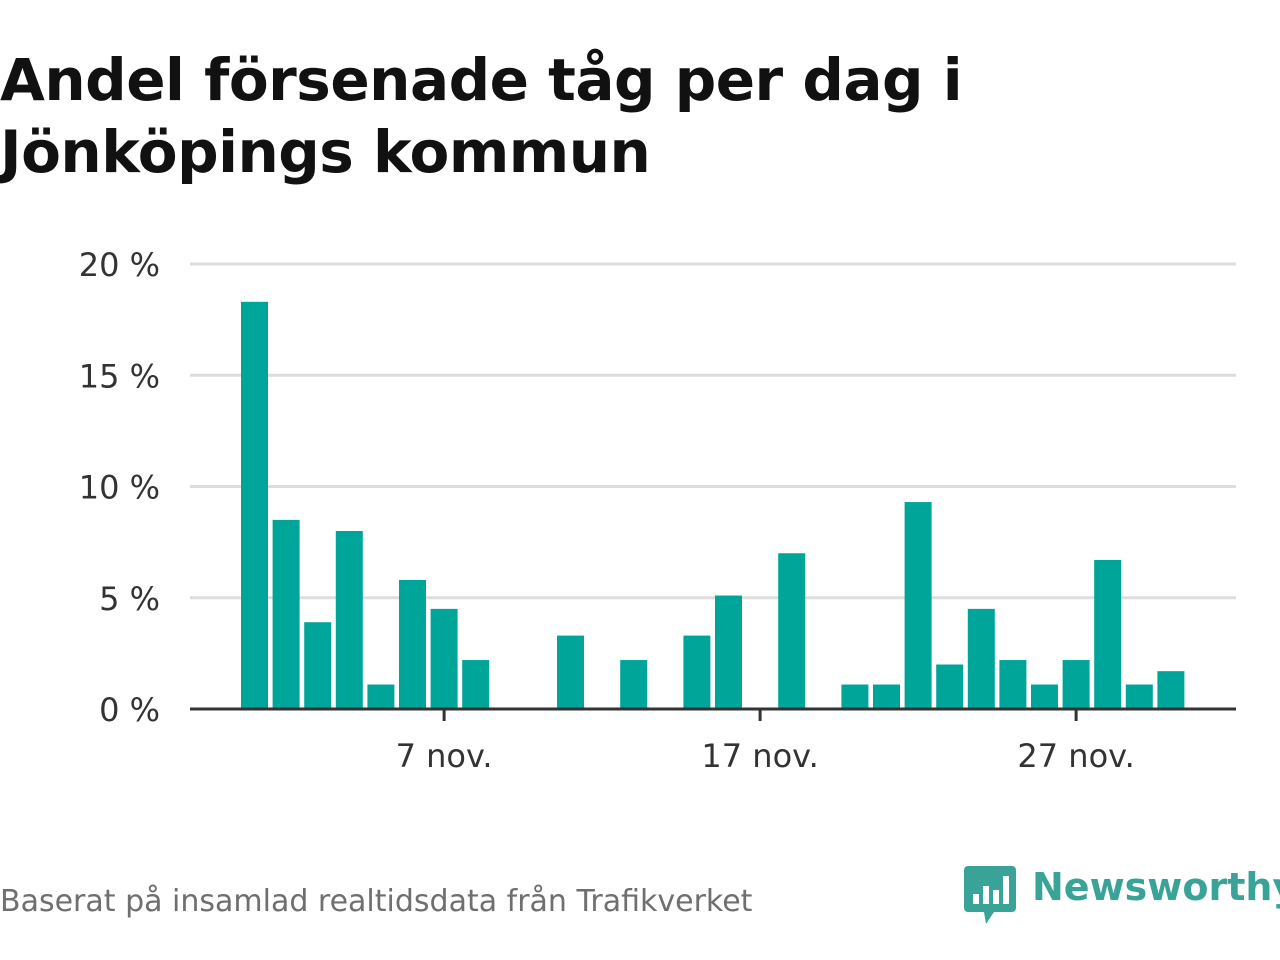 The height and width of the screenshot is (960, 1280). Describe the element at coordinates (1171, 690) in the screenshot. I see `bar: 30 nov.` at that location.